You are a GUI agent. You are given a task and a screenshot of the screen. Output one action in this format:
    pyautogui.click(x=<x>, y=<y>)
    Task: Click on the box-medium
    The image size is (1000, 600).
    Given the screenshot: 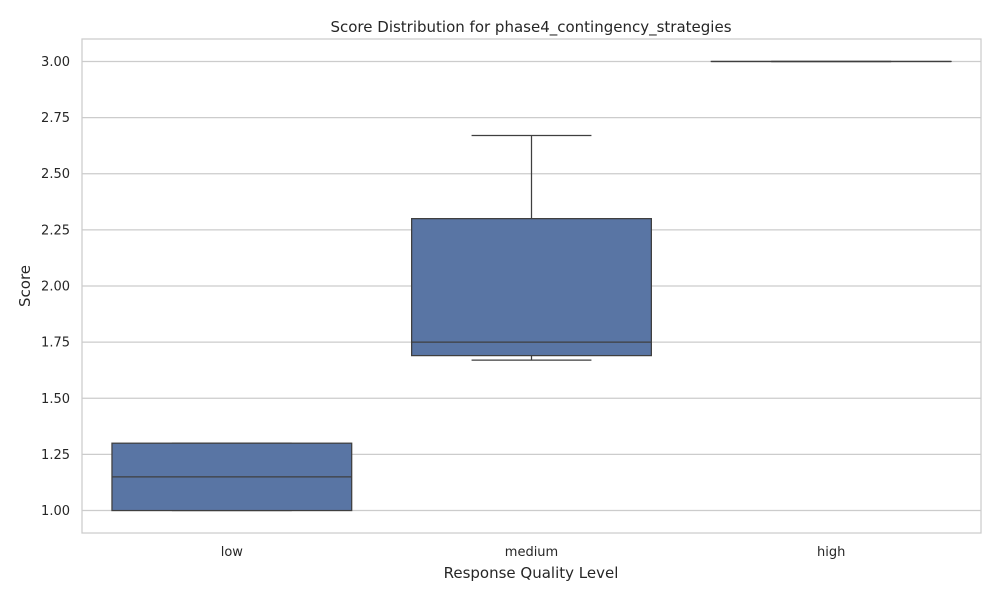 What is the action you would take?
    pyautogui.click(x=531, y=247)
    